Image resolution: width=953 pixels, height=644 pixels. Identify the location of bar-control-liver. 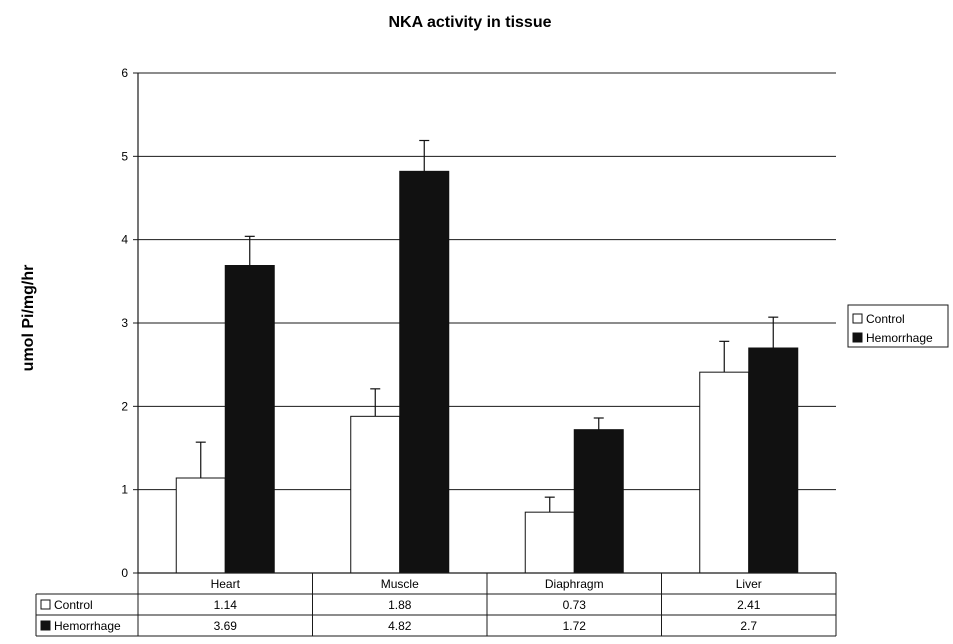
(724, 472).